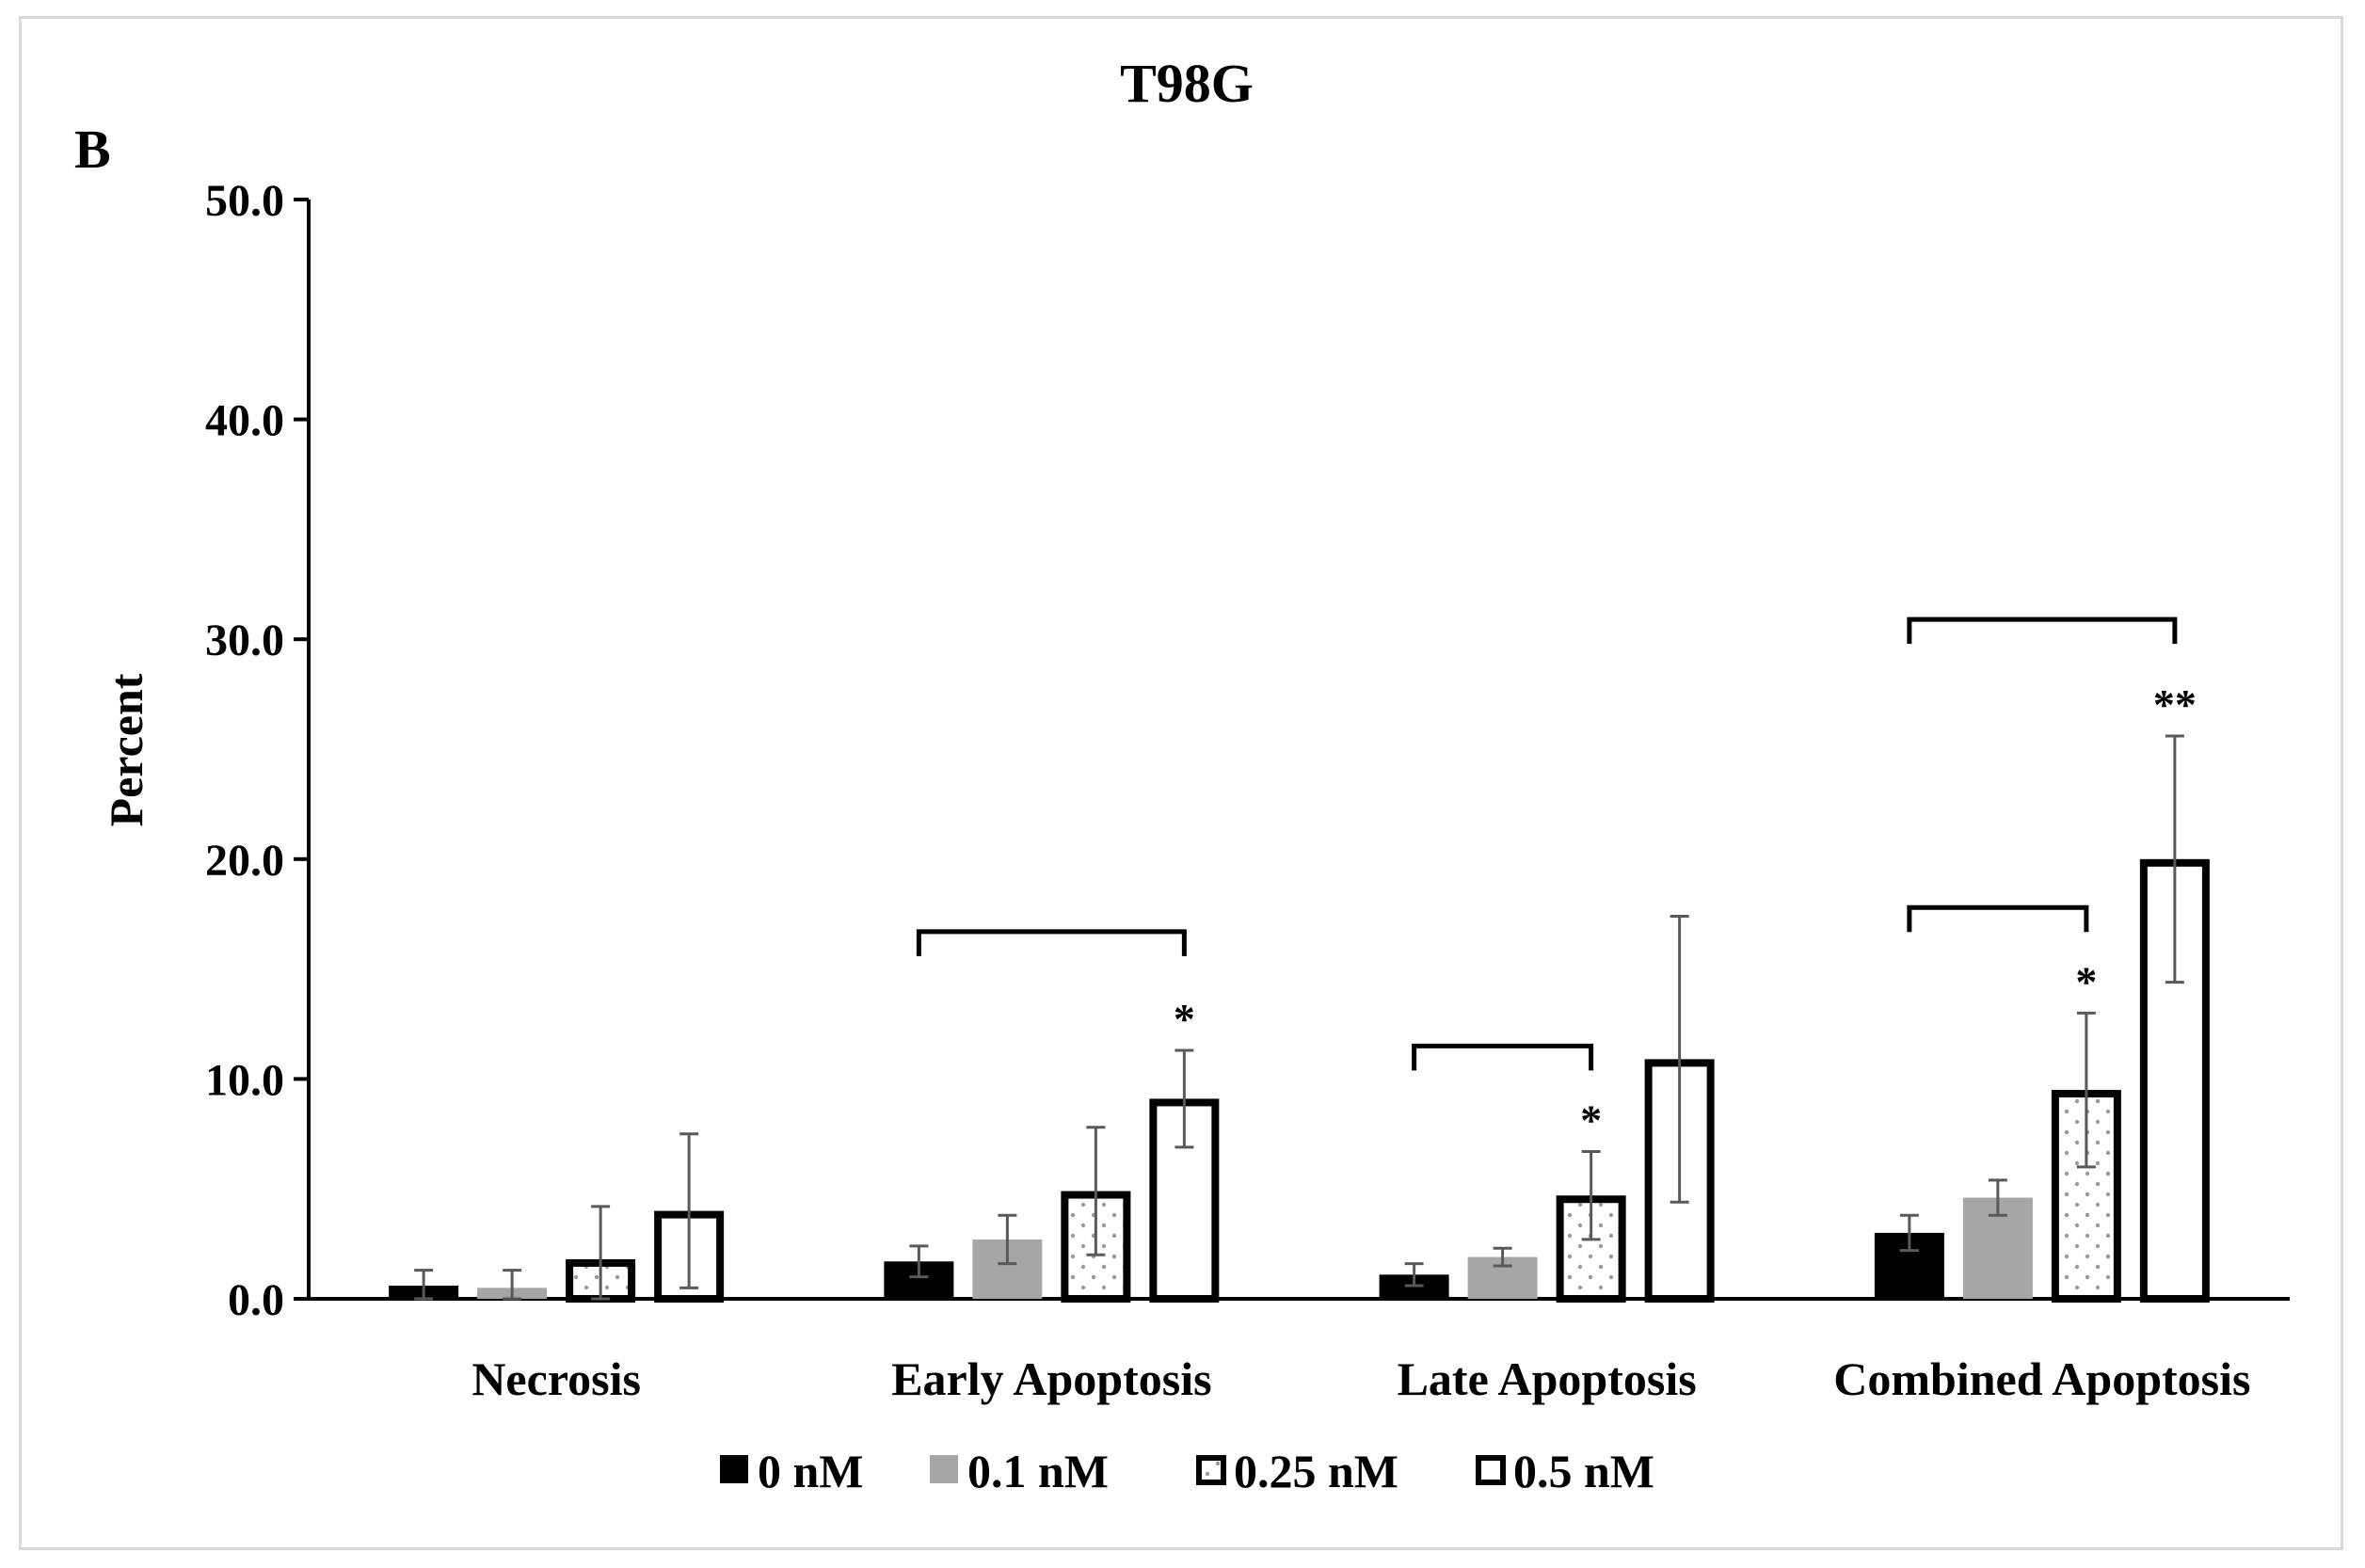  I want to click on significance-star: **, so click(2175, 704).